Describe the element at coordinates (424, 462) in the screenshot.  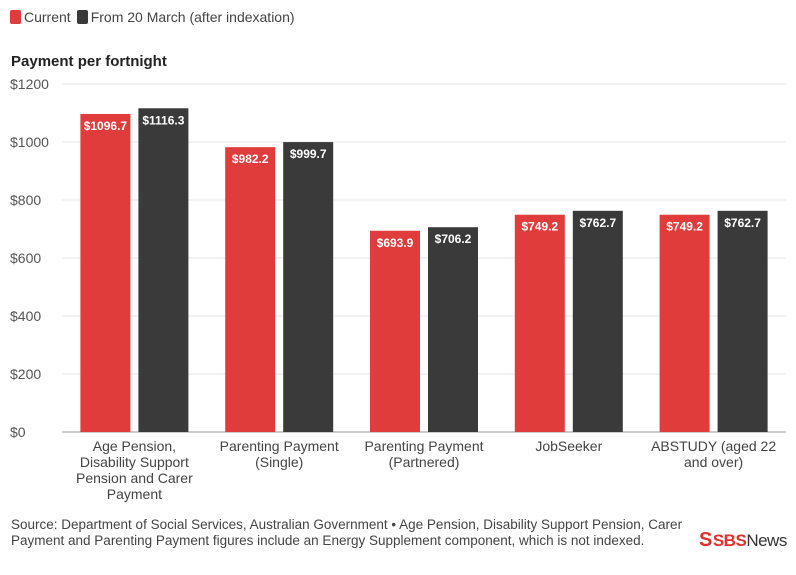
I see `category-label: (Partnered)` at that location.